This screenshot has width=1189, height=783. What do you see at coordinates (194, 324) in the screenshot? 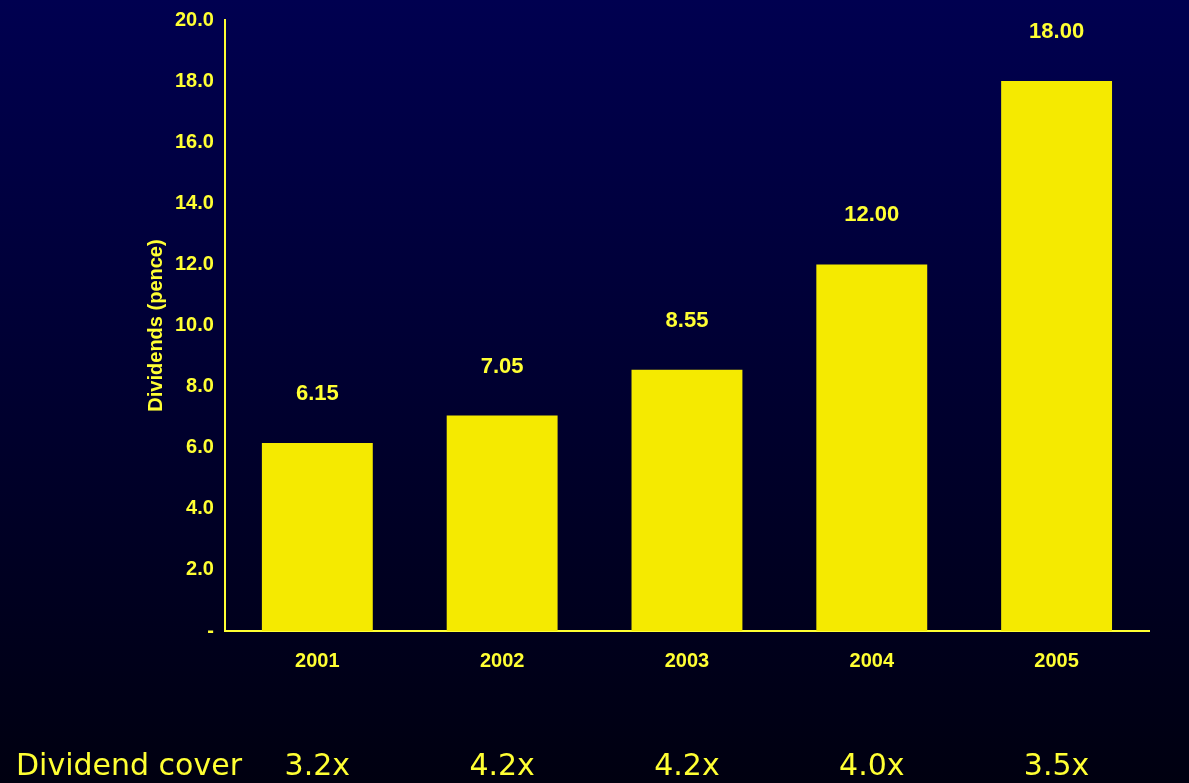
I see `y-tick-label: 10.0` at bounding box center [194, 324].